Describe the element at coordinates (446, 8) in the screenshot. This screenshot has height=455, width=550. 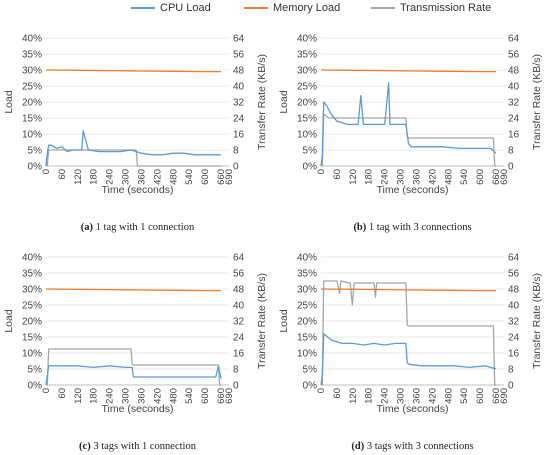
I see `legend-label: Transmission Rate` at that location.